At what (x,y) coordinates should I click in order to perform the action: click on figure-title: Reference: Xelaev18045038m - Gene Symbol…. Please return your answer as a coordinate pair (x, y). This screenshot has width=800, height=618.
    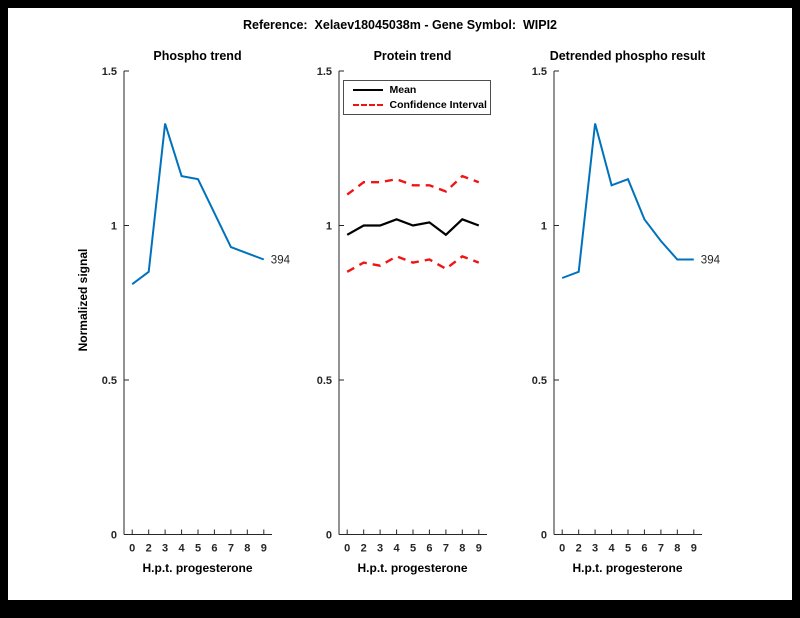
    Looking at the image, I should click on (400, 25).